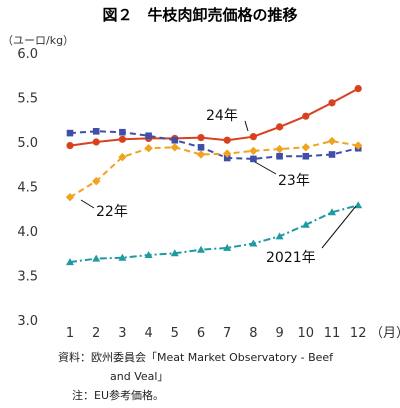 This screenshot has height=408, width=400. I want to click on y-tick-label: 5.0, so click(27, 143).